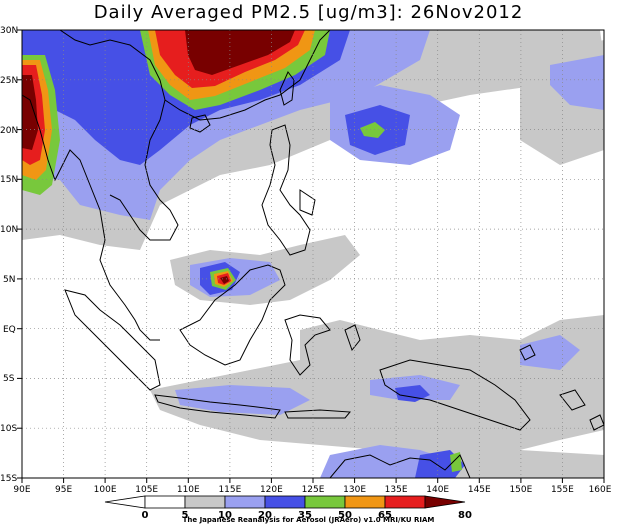 The width and height of the screenshot is (617, 529). Describe the element at coordinates (8, 429) in the screenshot. I see `lat-label: 10S` at that location.